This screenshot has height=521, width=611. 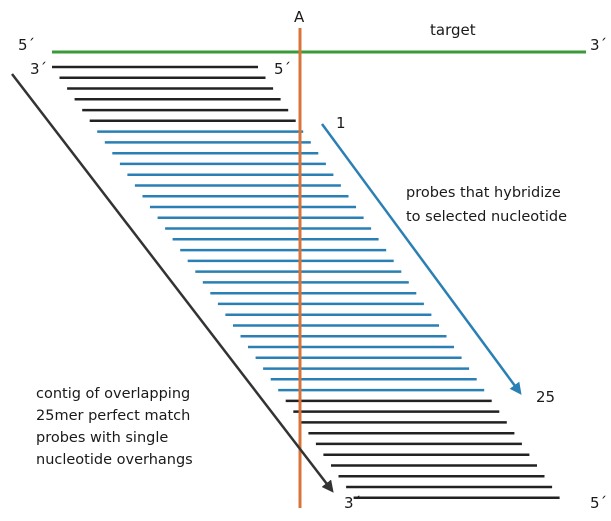 What do you see at coordinates (299, 17) in the screenshot?
I see `position-marker-label: A` at bounding box center [299, 17].